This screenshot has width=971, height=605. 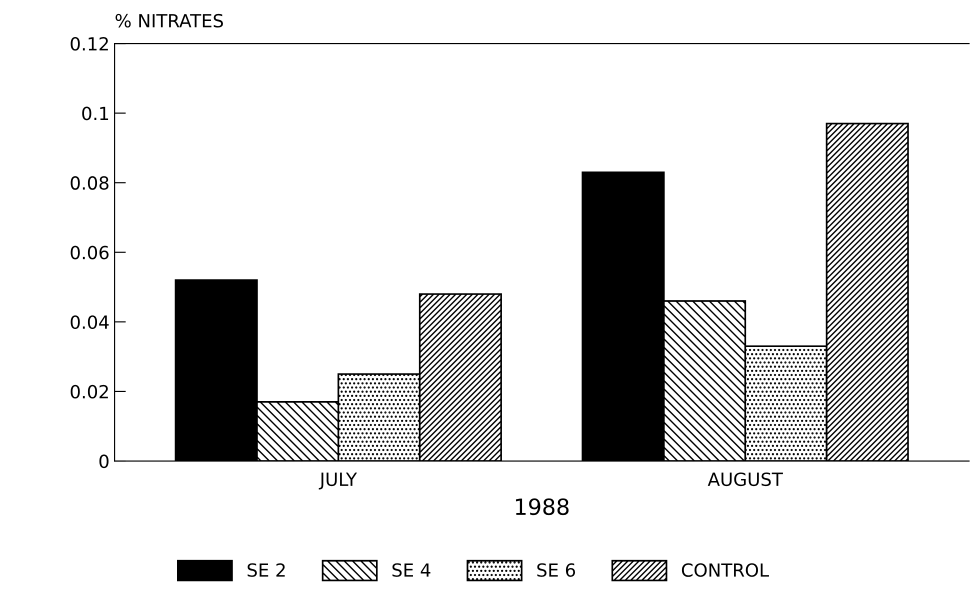 I want to click on x-tick-label: JULY, so click(x=338, y=481).